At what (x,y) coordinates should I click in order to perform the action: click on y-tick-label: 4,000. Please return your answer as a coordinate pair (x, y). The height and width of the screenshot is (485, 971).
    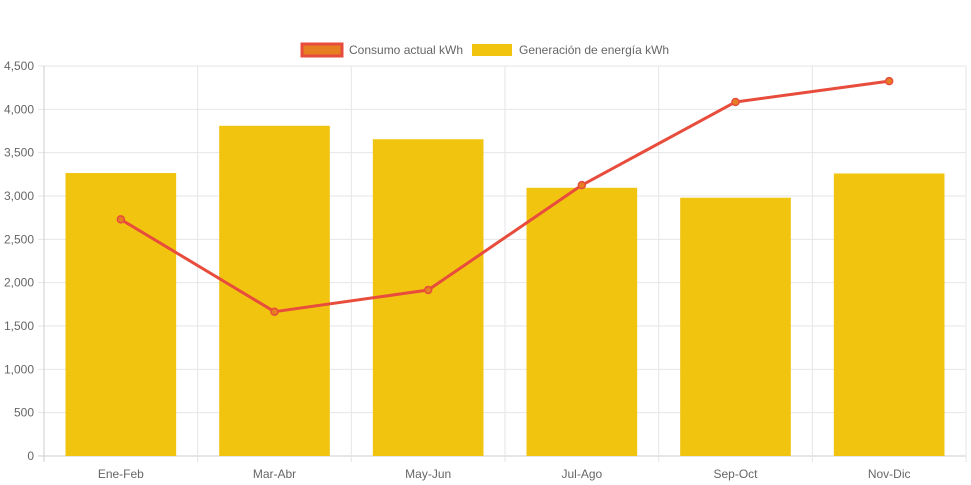
    Looking at the image, I should click on (19, 109).